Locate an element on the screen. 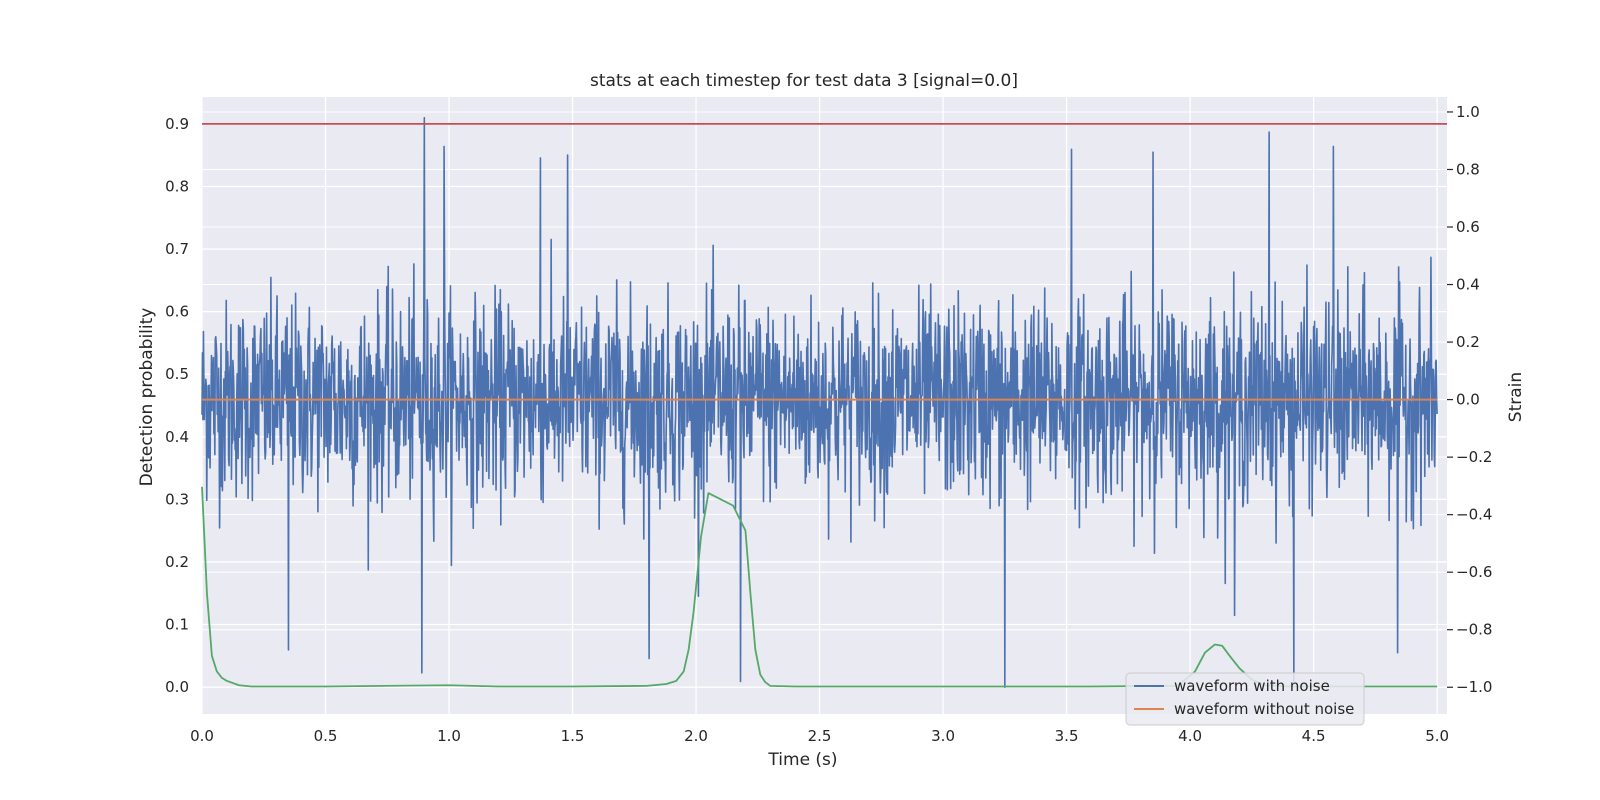  y-right-tick-label: 0.0 is located at coordinates (1468, 400).